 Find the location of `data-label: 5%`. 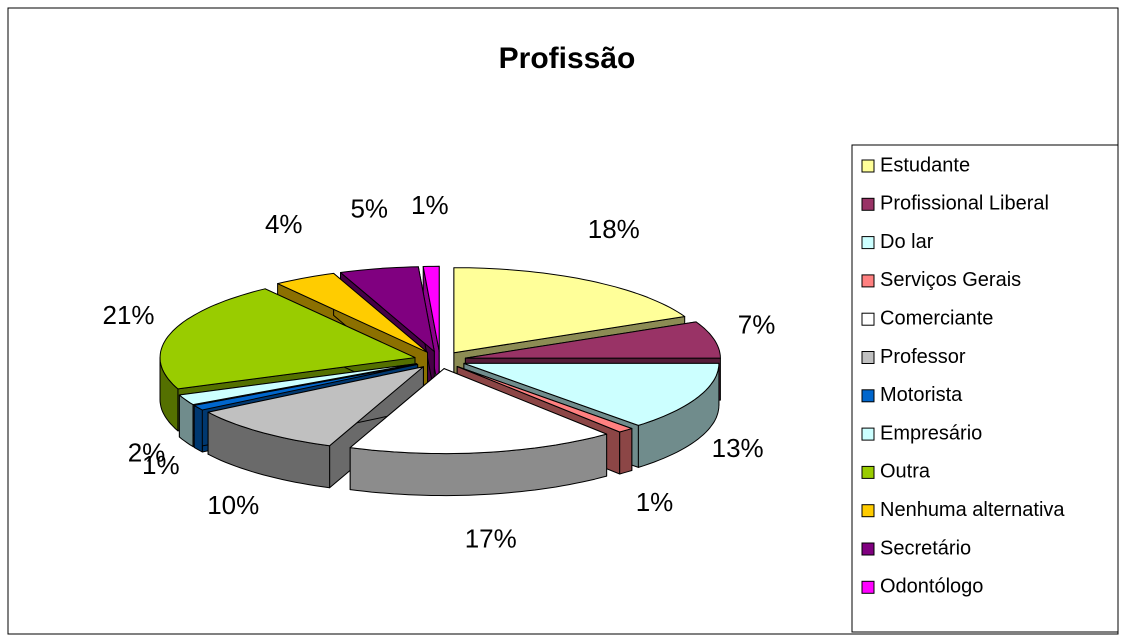

data-label: 5% is located at coordinates (369, 209).